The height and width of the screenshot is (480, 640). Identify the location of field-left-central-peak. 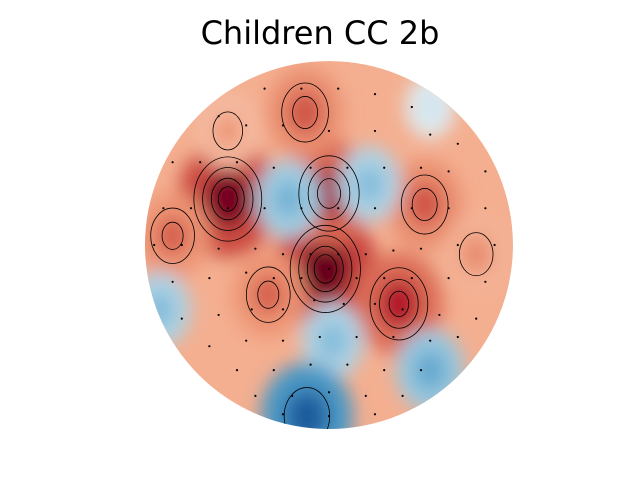
(268, 294).